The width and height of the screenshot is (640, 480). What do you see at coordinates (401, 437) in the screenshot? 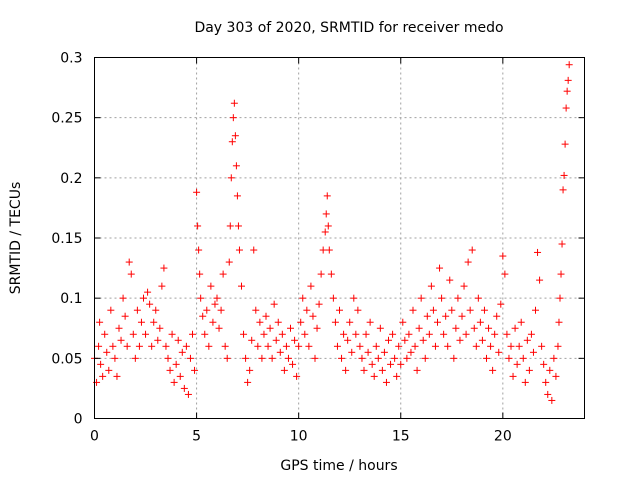
I see `x-tick-label: 15` at bounding box center [401, 437].